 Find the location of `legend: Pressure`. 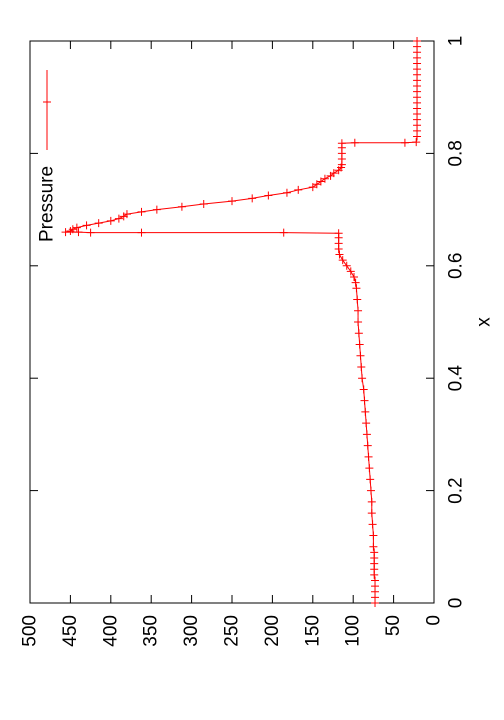

legend: Pressure is located at coordinates (47, 156).